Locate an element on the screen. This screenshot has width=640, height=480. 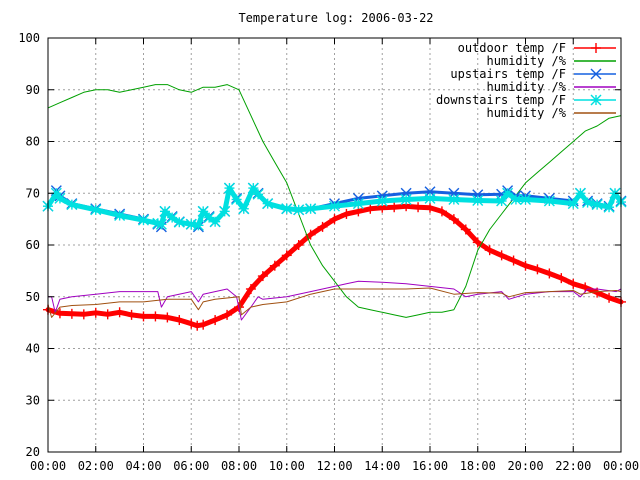
legend-label: upstairs temp /F is located at coordinates (508, 74).